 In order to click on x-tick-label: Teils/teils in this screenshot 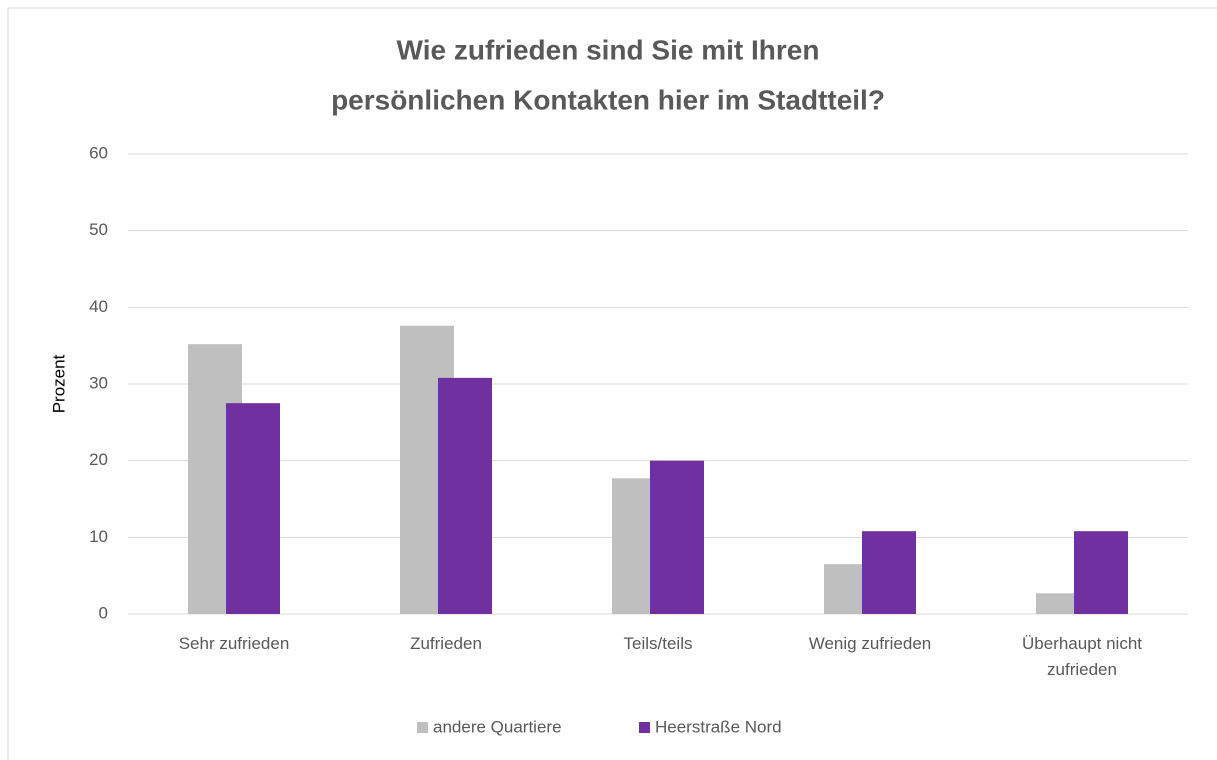, I will do `click(658, 643)`.